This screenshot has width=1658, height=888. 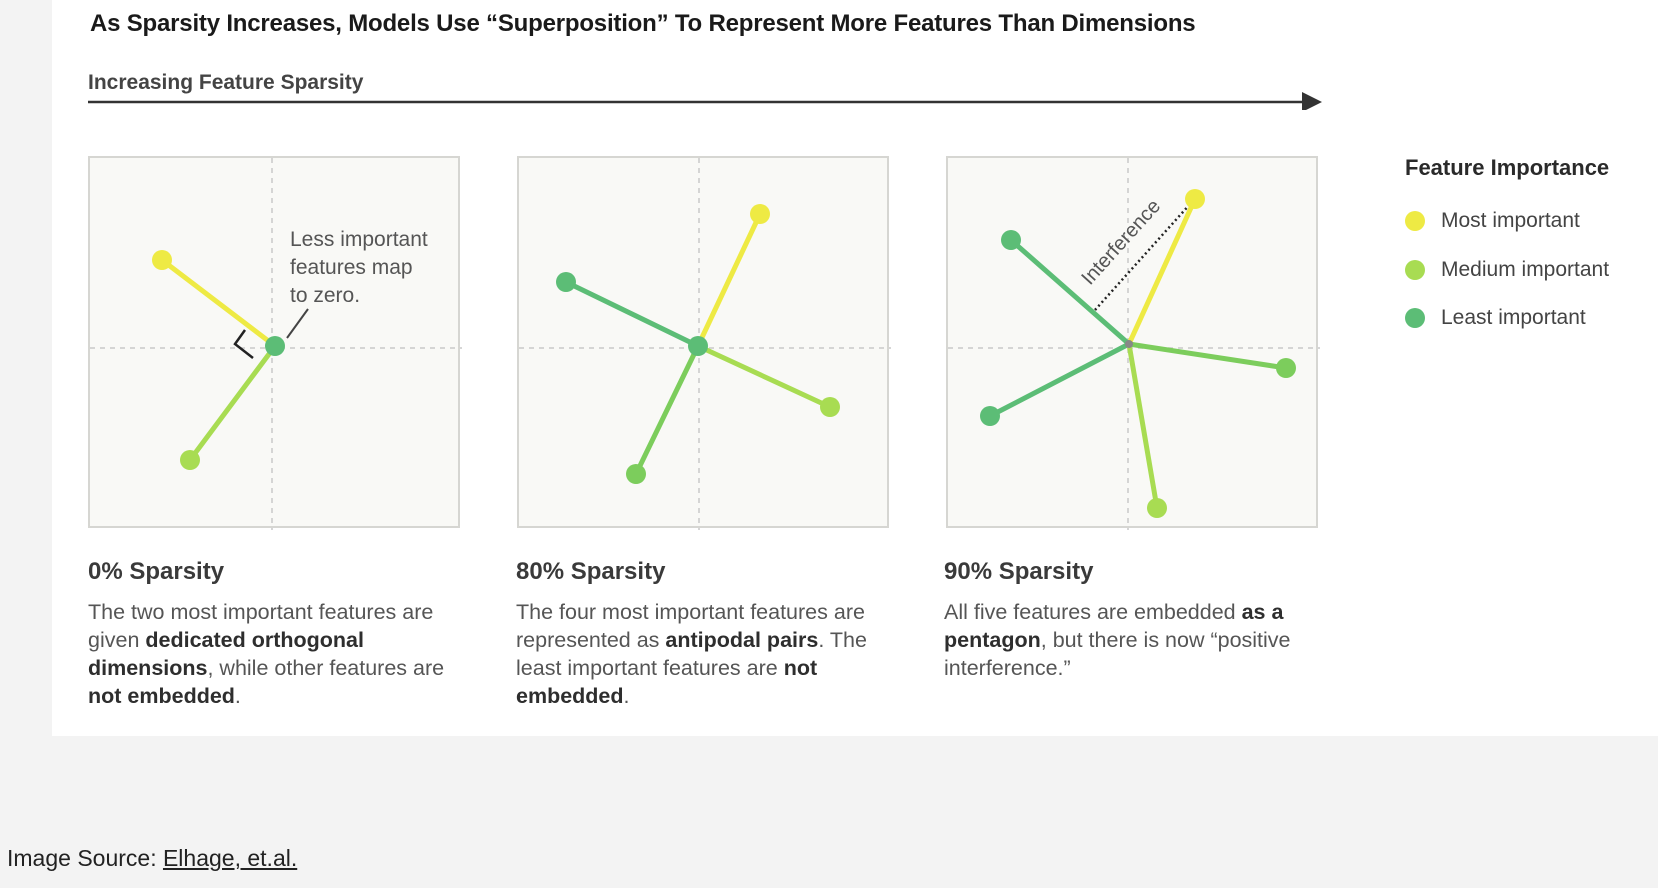 I want to click on panel-0-annotation-line-3: to zero., so click(x=325, y=295).